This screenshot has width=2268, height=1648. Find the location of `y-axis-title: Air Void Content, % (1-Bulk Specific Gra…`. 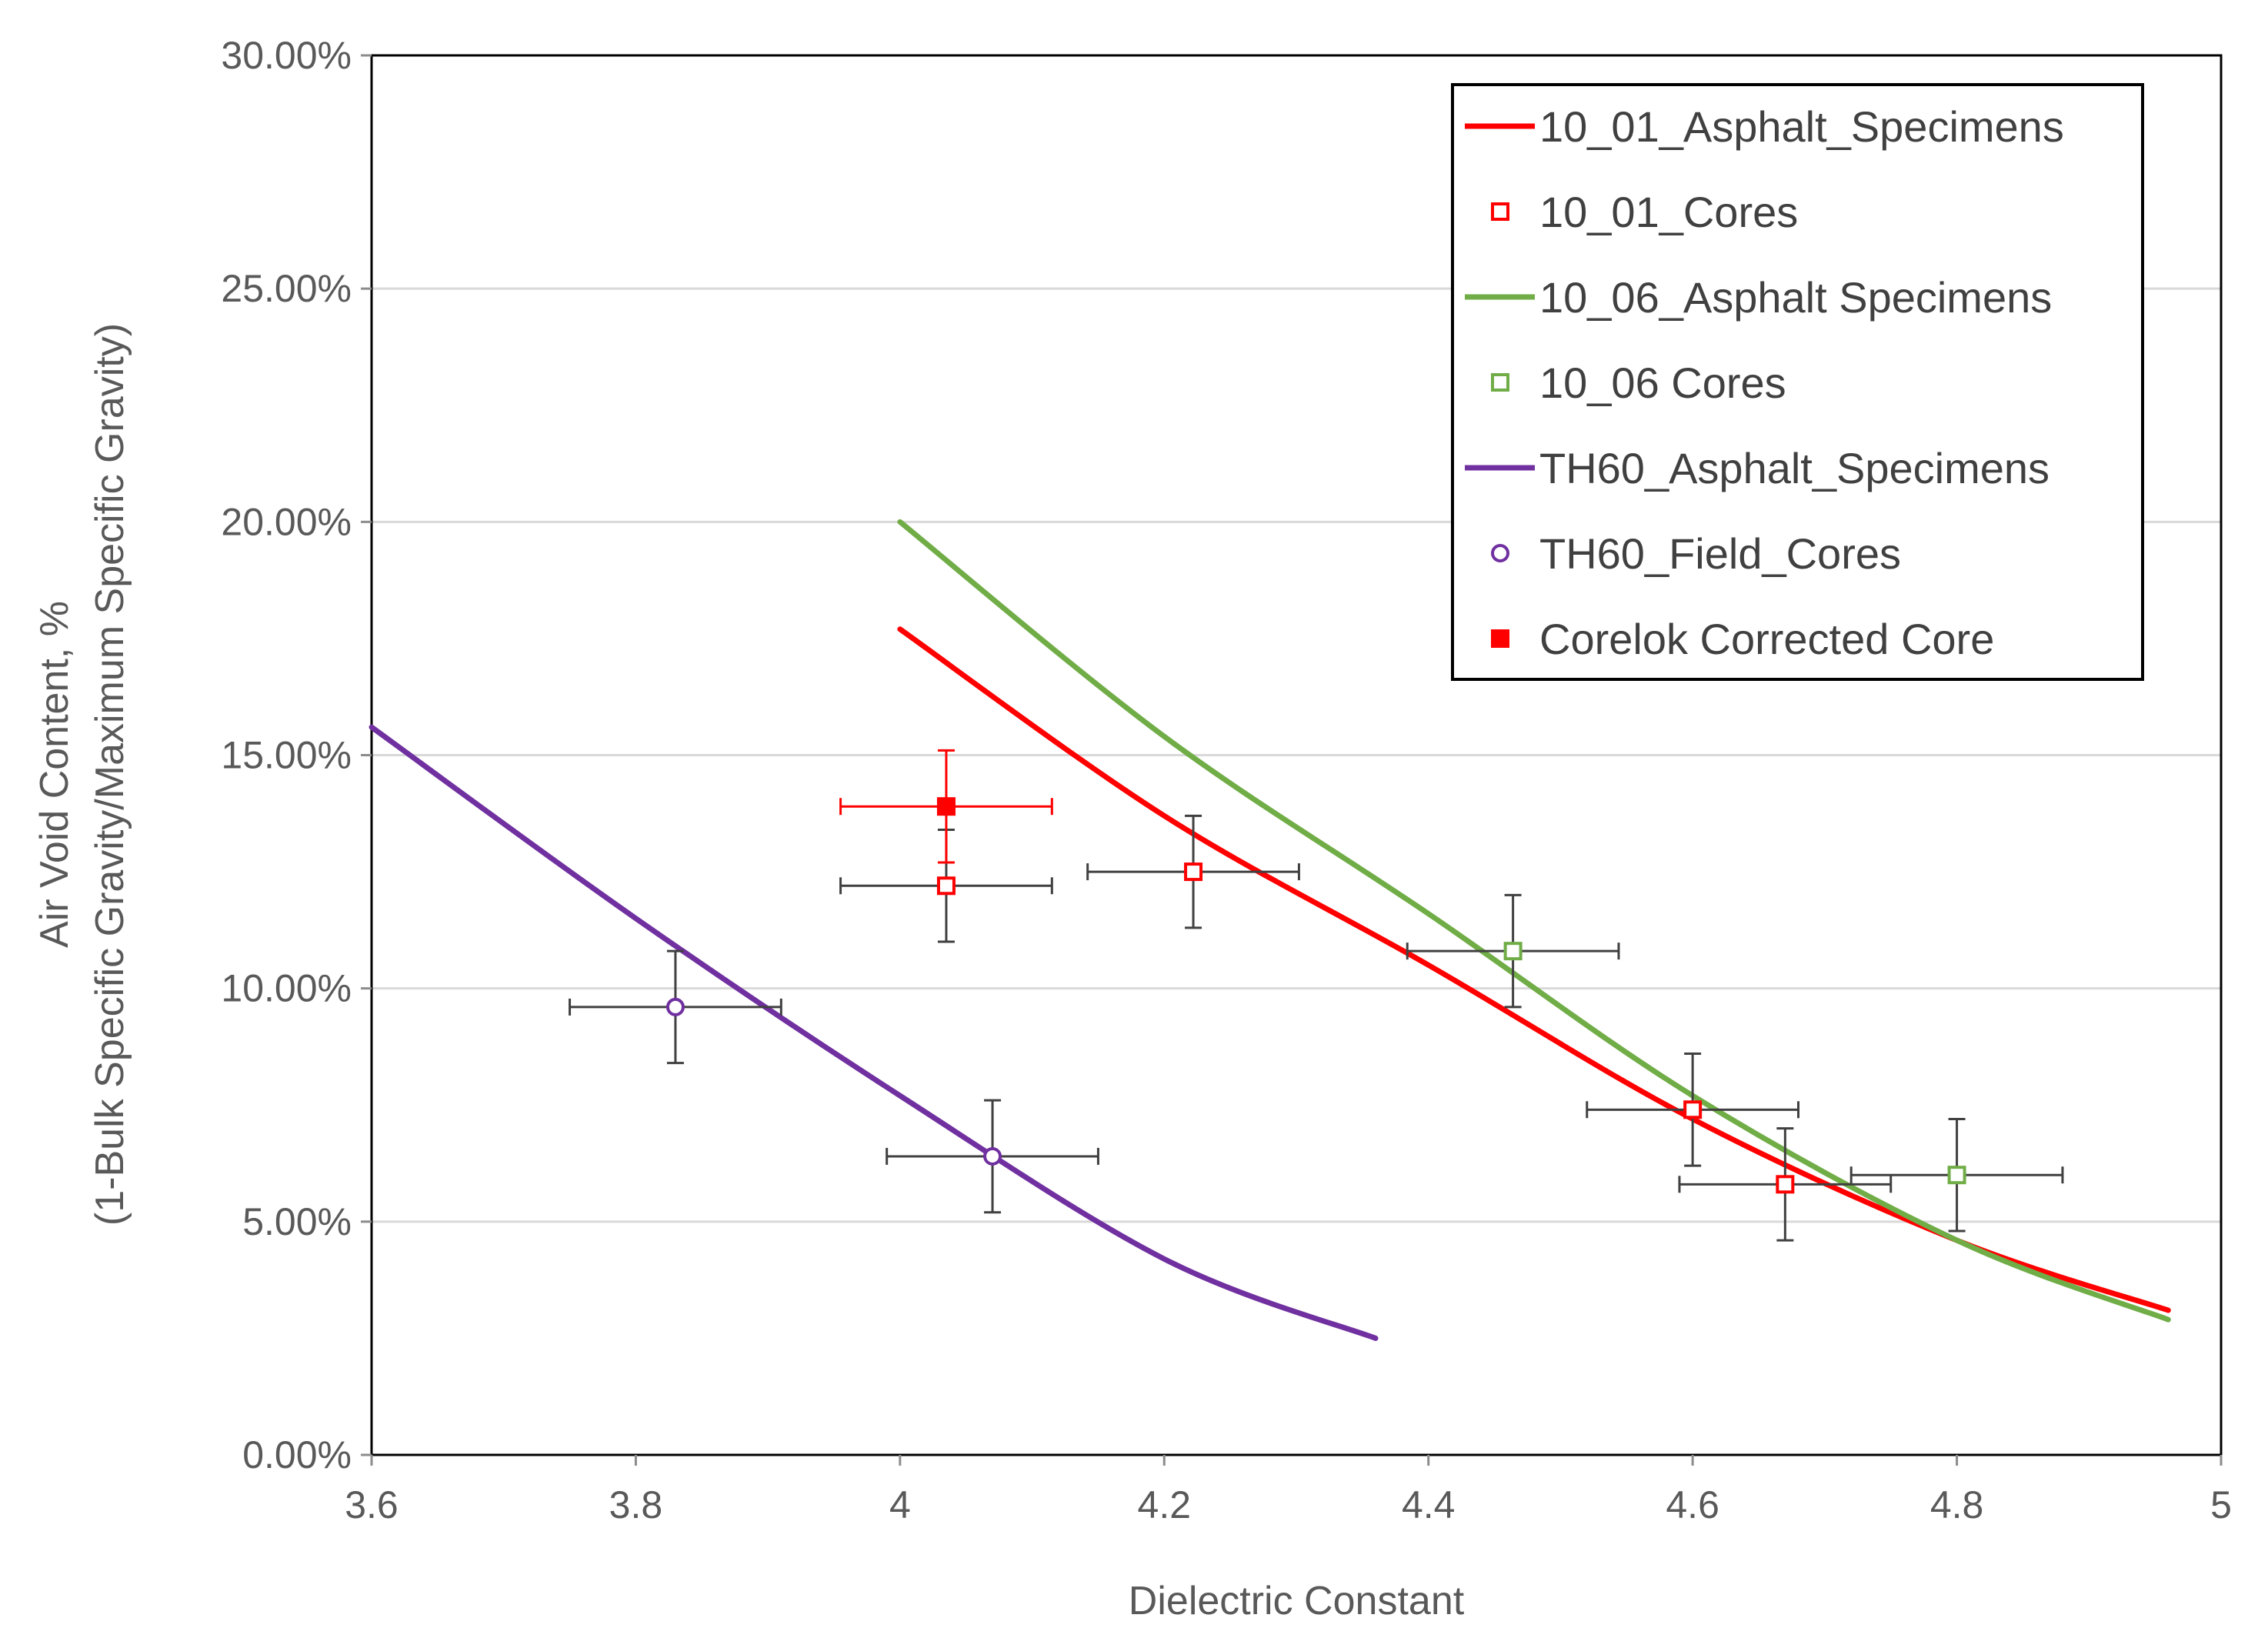

y-axis-title: Air Void Content, % (1-Bulk Specific Gra… is located at coordinates (82, 774).